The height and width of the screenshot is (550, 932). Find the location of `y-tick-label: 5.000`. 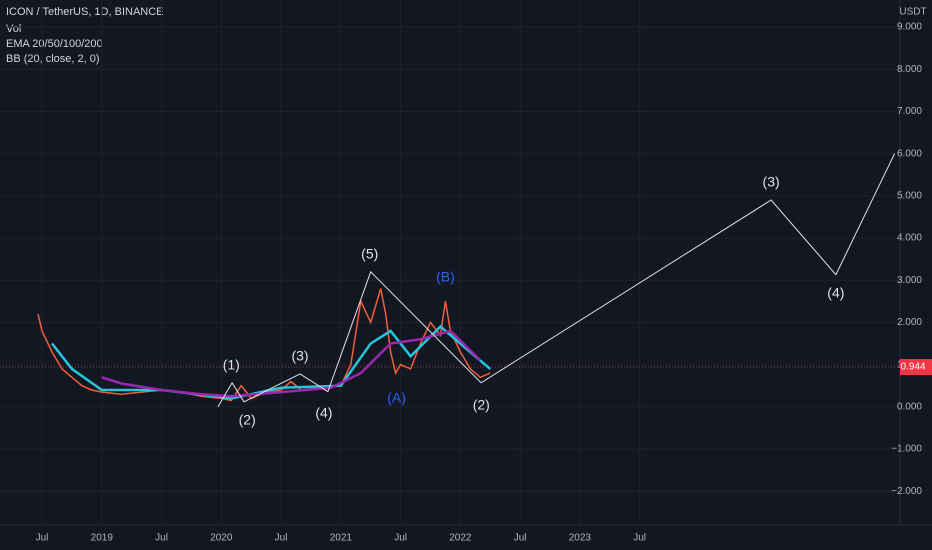

y-tick-label: 5.000 is located at coordinates (909, 195).